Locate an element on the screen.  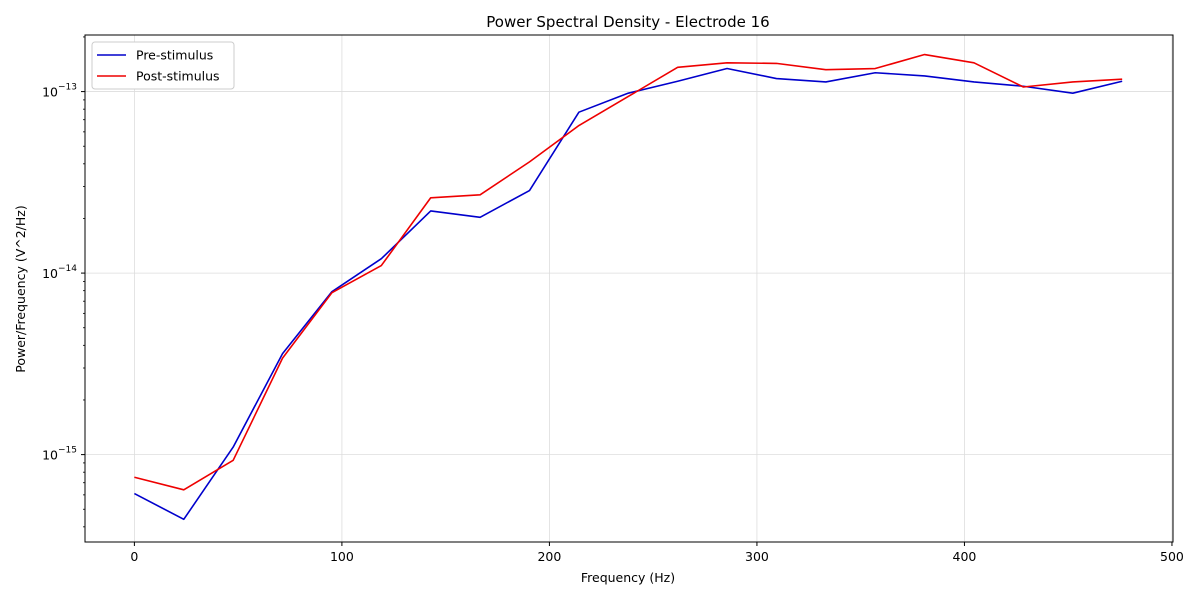
y-axis-label: Power/Frequency (V^2/Hz) is located at coordinates (20, 288).